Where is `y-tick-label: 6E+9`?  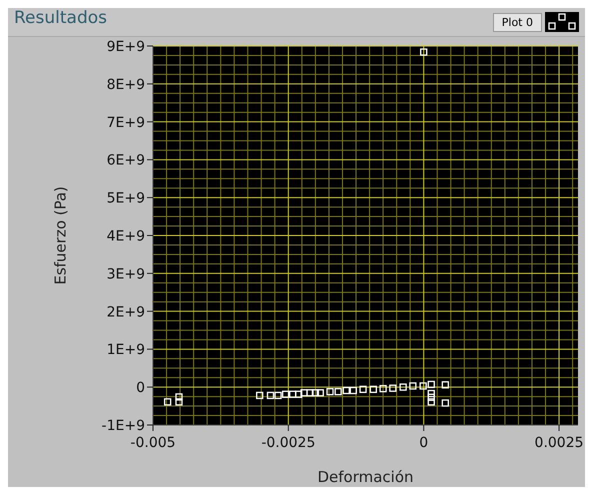 y-tick-label: 6E+9 is located at coordinates (125, 160).